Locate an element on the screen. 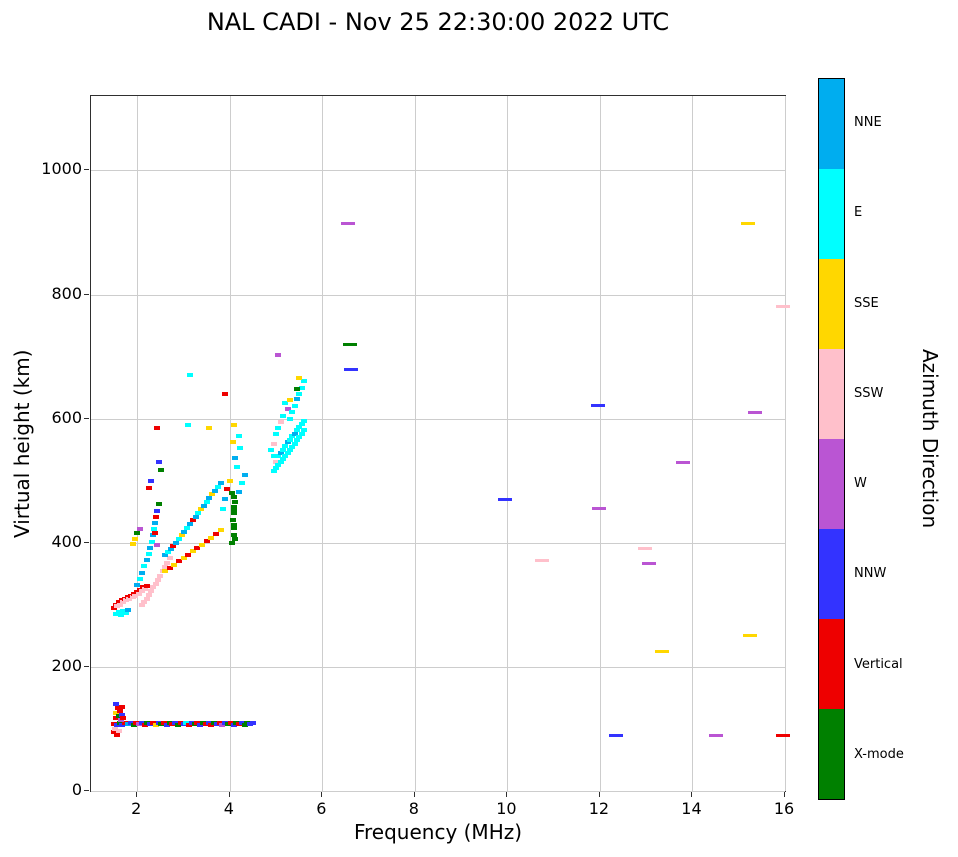  colorbar-label: E is located at coordinates (858, 213).